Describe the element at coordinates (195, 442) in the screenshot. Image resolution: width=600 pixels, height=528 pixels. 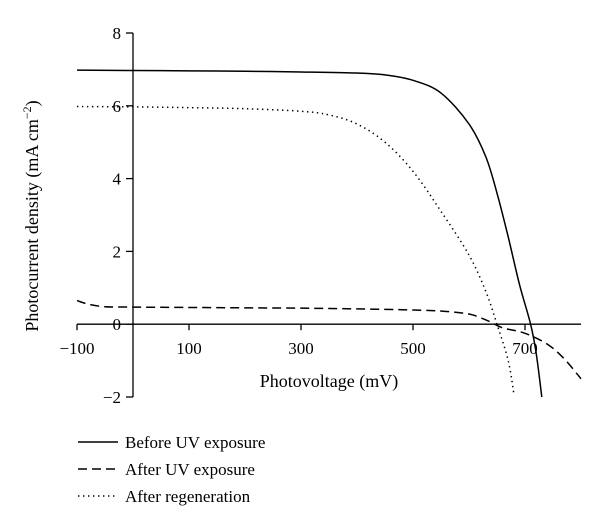
I see `legend-label-before-uv-exposure: Before UV exposure` at that location.